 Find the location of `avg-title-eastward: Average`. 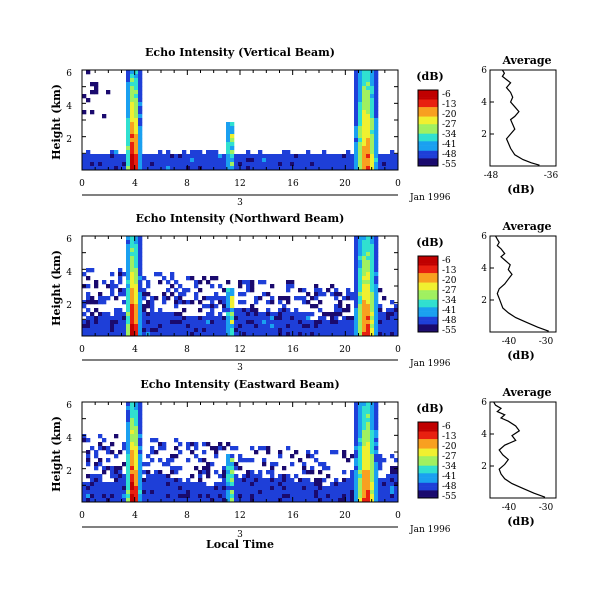

avg-title-eastward: Average is located at coordinates (526, 392).